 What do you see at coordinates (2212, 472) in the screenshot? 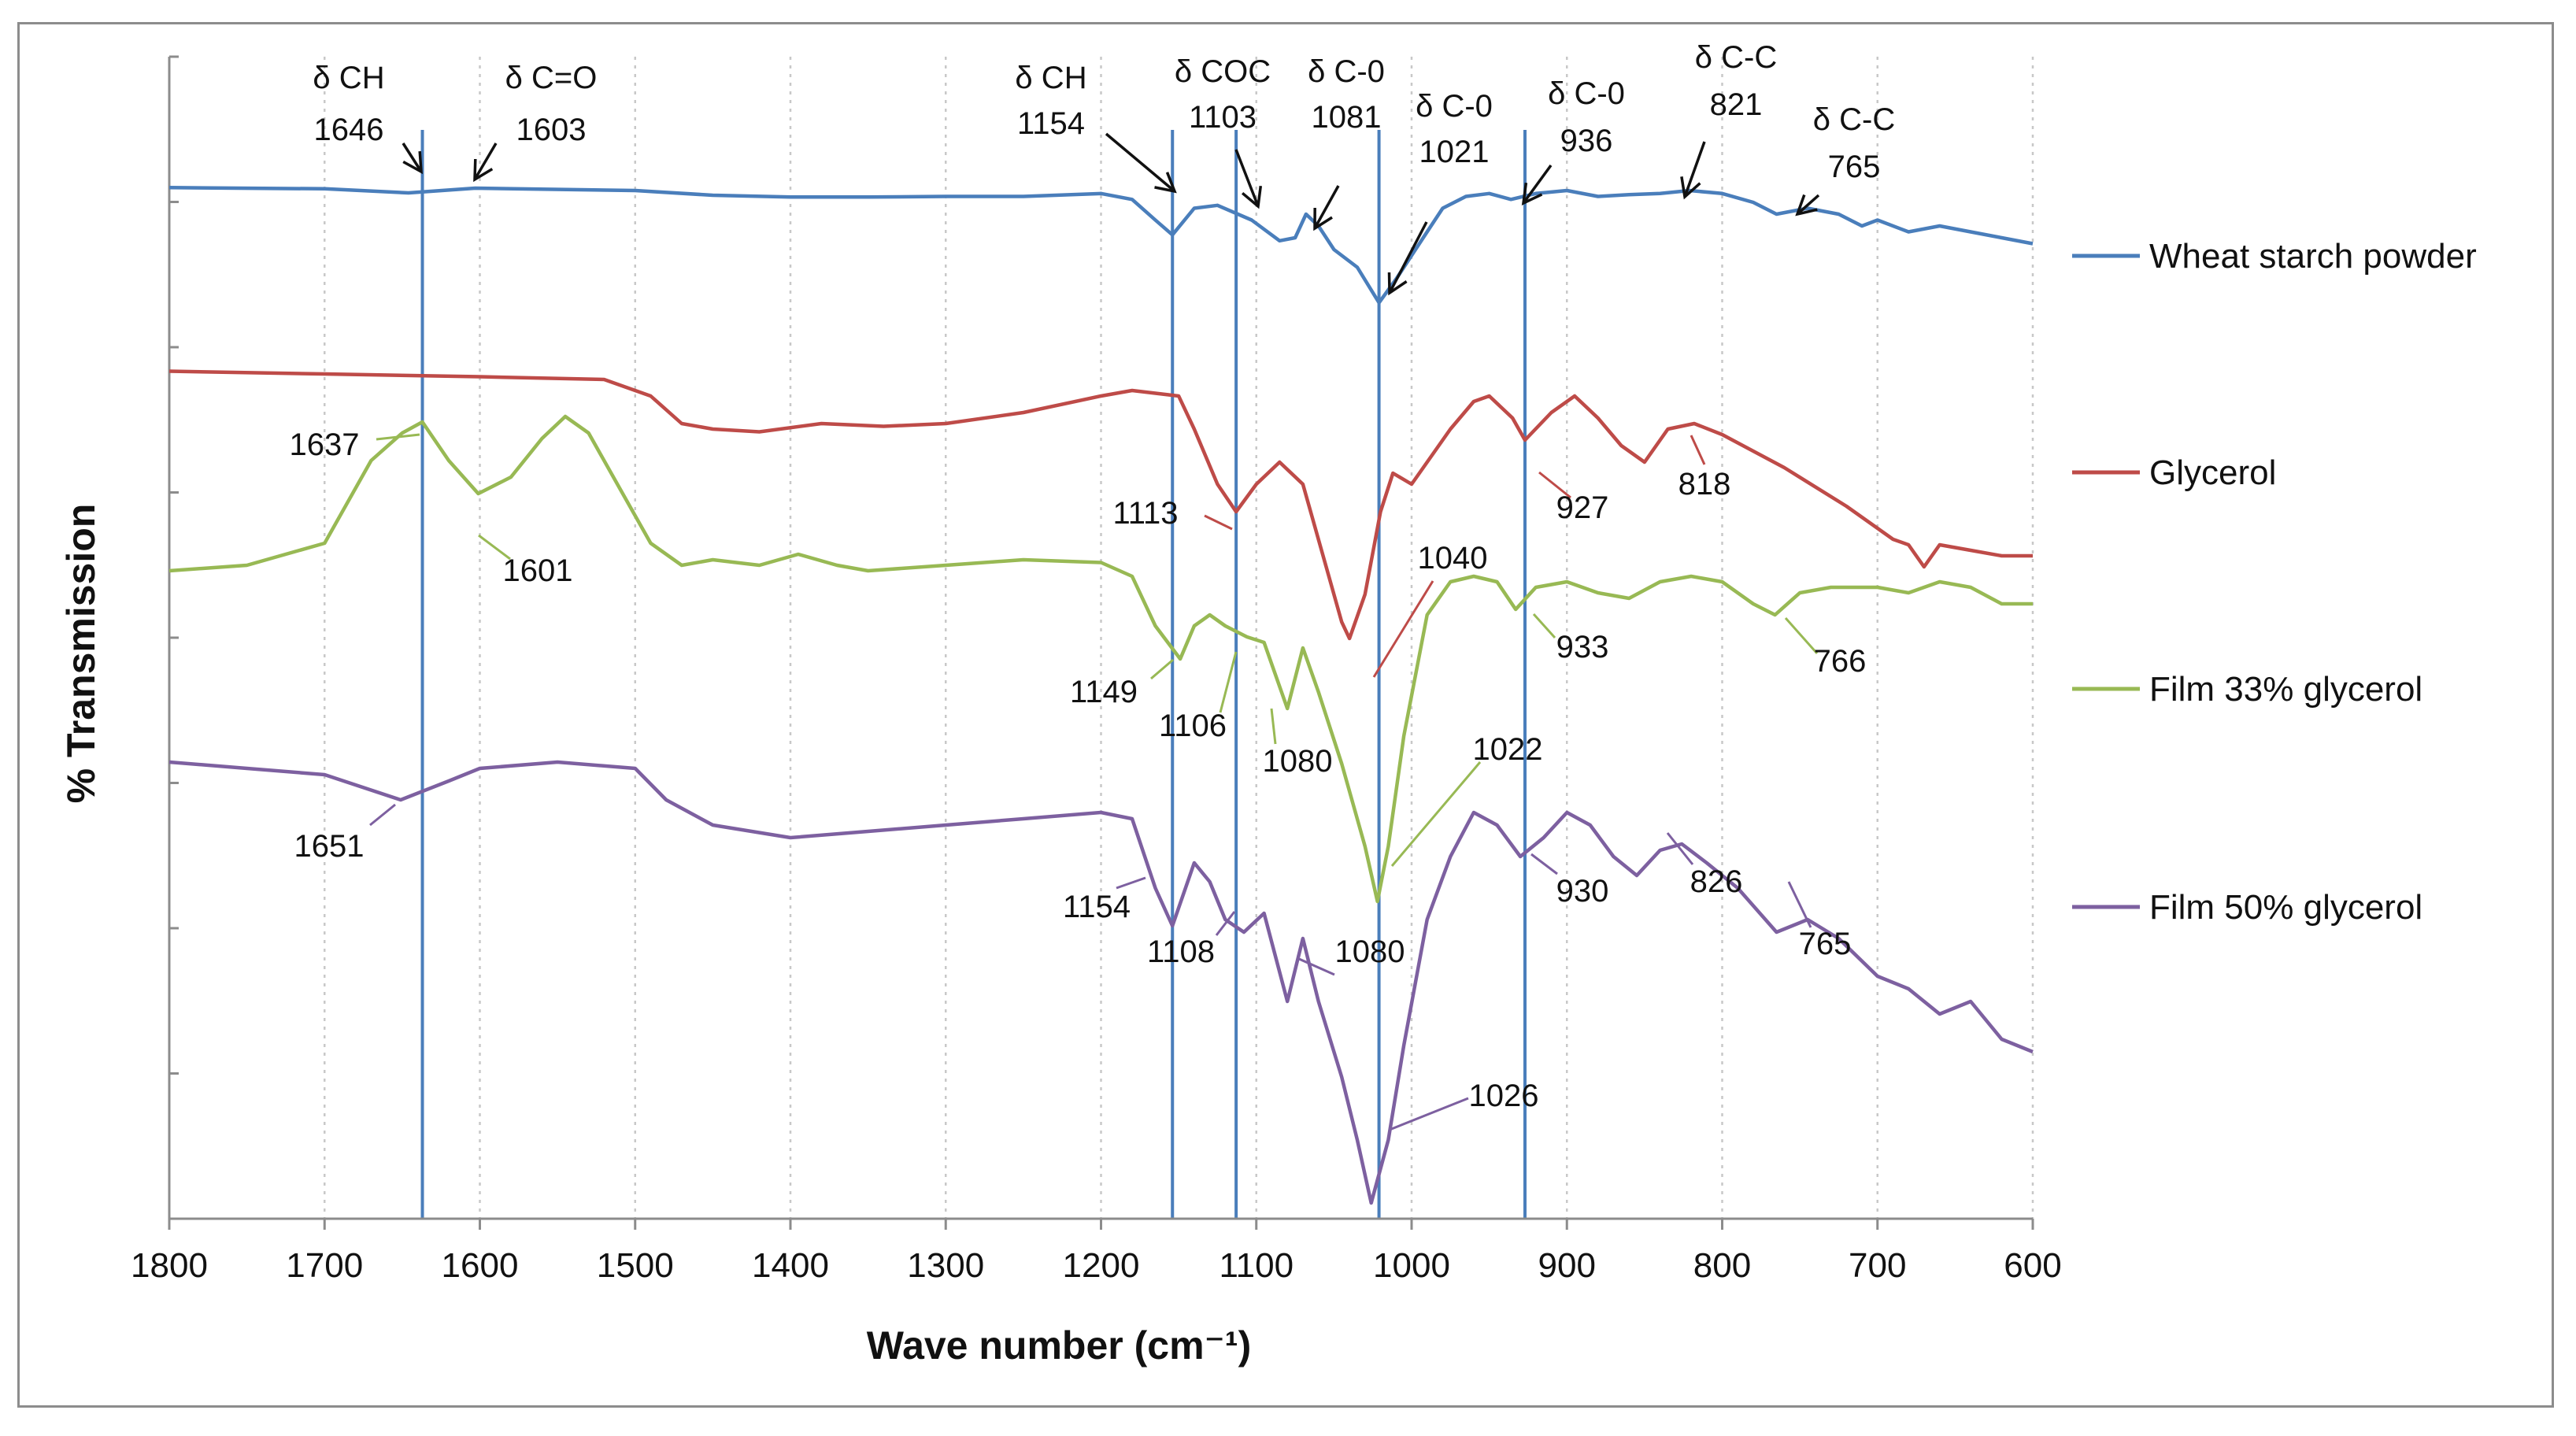
I see `legend-label-2: Glycerol` at bounding box center [2212, 472].